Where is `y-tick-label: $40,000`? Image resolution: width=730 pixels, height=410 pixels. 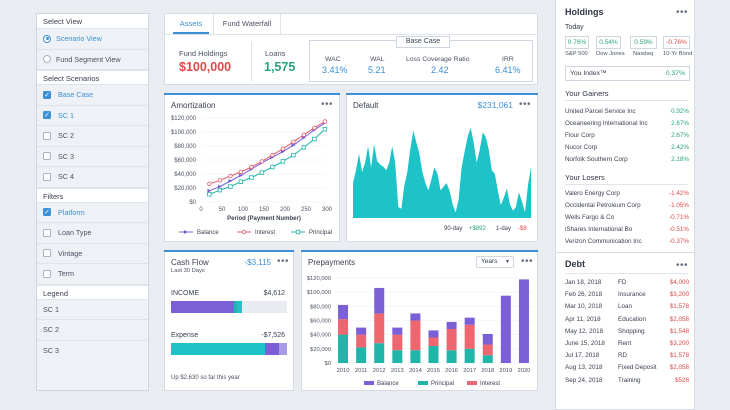
y-tick-label: $40,000 is located at coordinates (320, 336).